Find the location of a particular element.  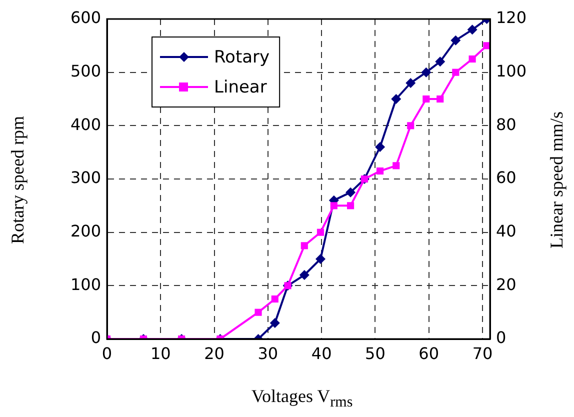

y2-axis-title: Linear speed mm/s is located at coordinates (557, 180).